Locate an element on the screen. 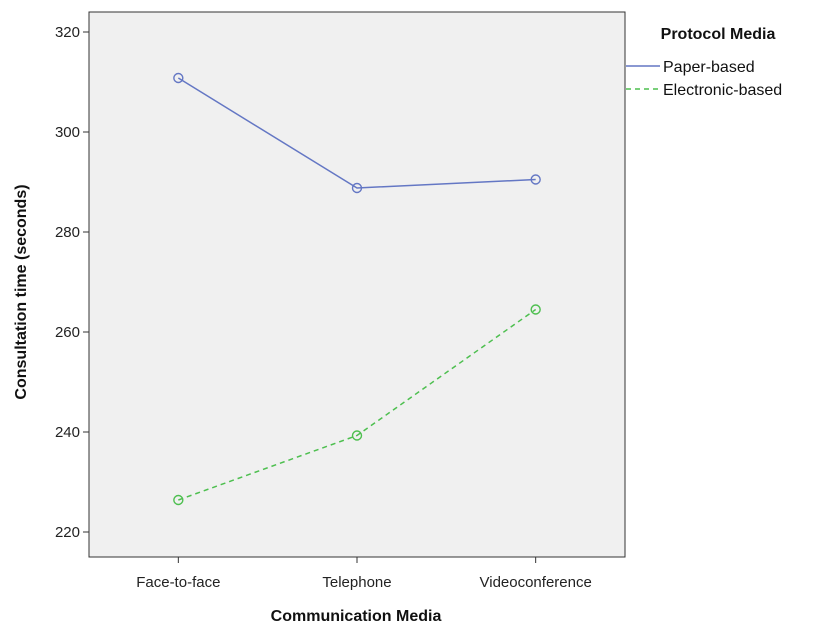  y-axis-ticks: 220 240 260 280 300 320 is located at coordinates (72, 282).